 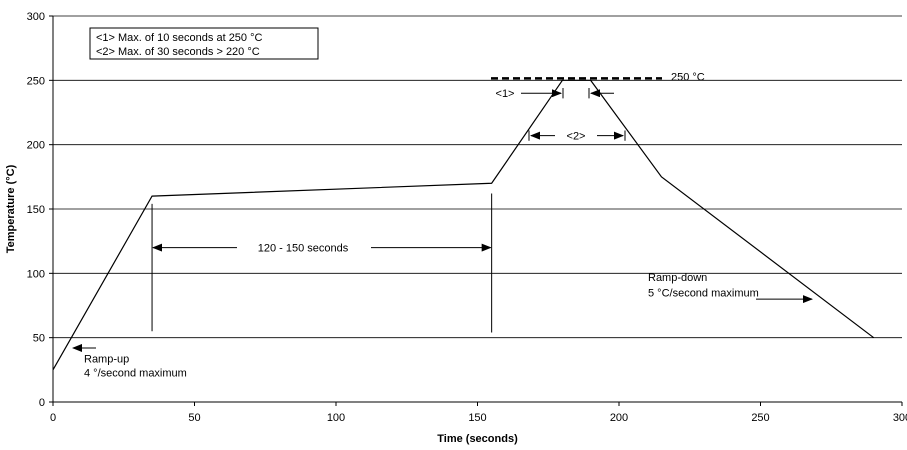 What do you see at coordinates (576, 137) in the screenshot?
I see `marker-2-label: <2>` at bounding box center [576, 137].